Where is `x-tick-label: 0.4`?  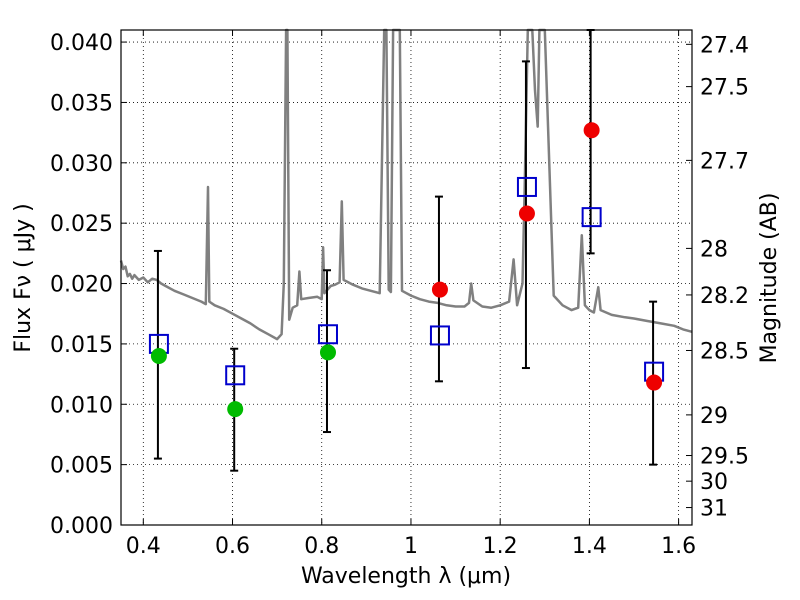 x-tick-label: 0.4 is located at coordinates (143, 546).